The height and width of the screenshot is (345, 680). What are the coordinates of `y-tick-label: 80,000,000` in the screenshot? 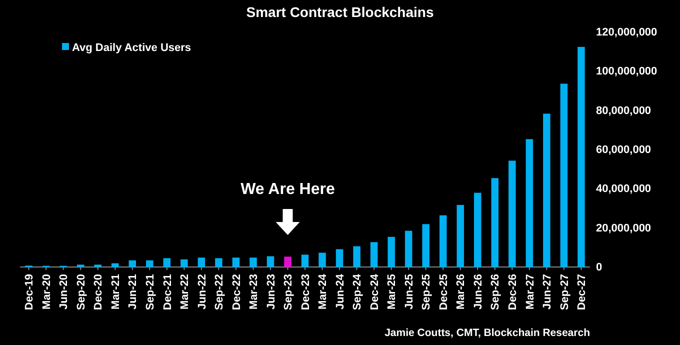 It's located at (624, 110).